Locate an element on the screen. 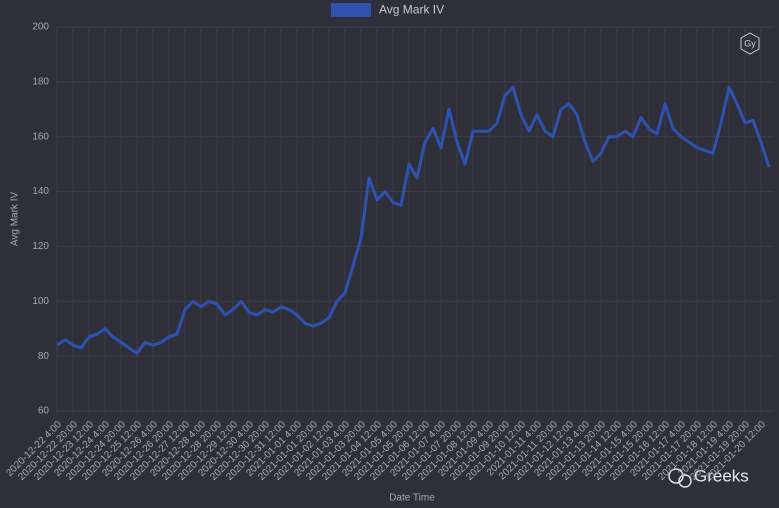  watermark: Greeks is located at coordinates (721, 475).